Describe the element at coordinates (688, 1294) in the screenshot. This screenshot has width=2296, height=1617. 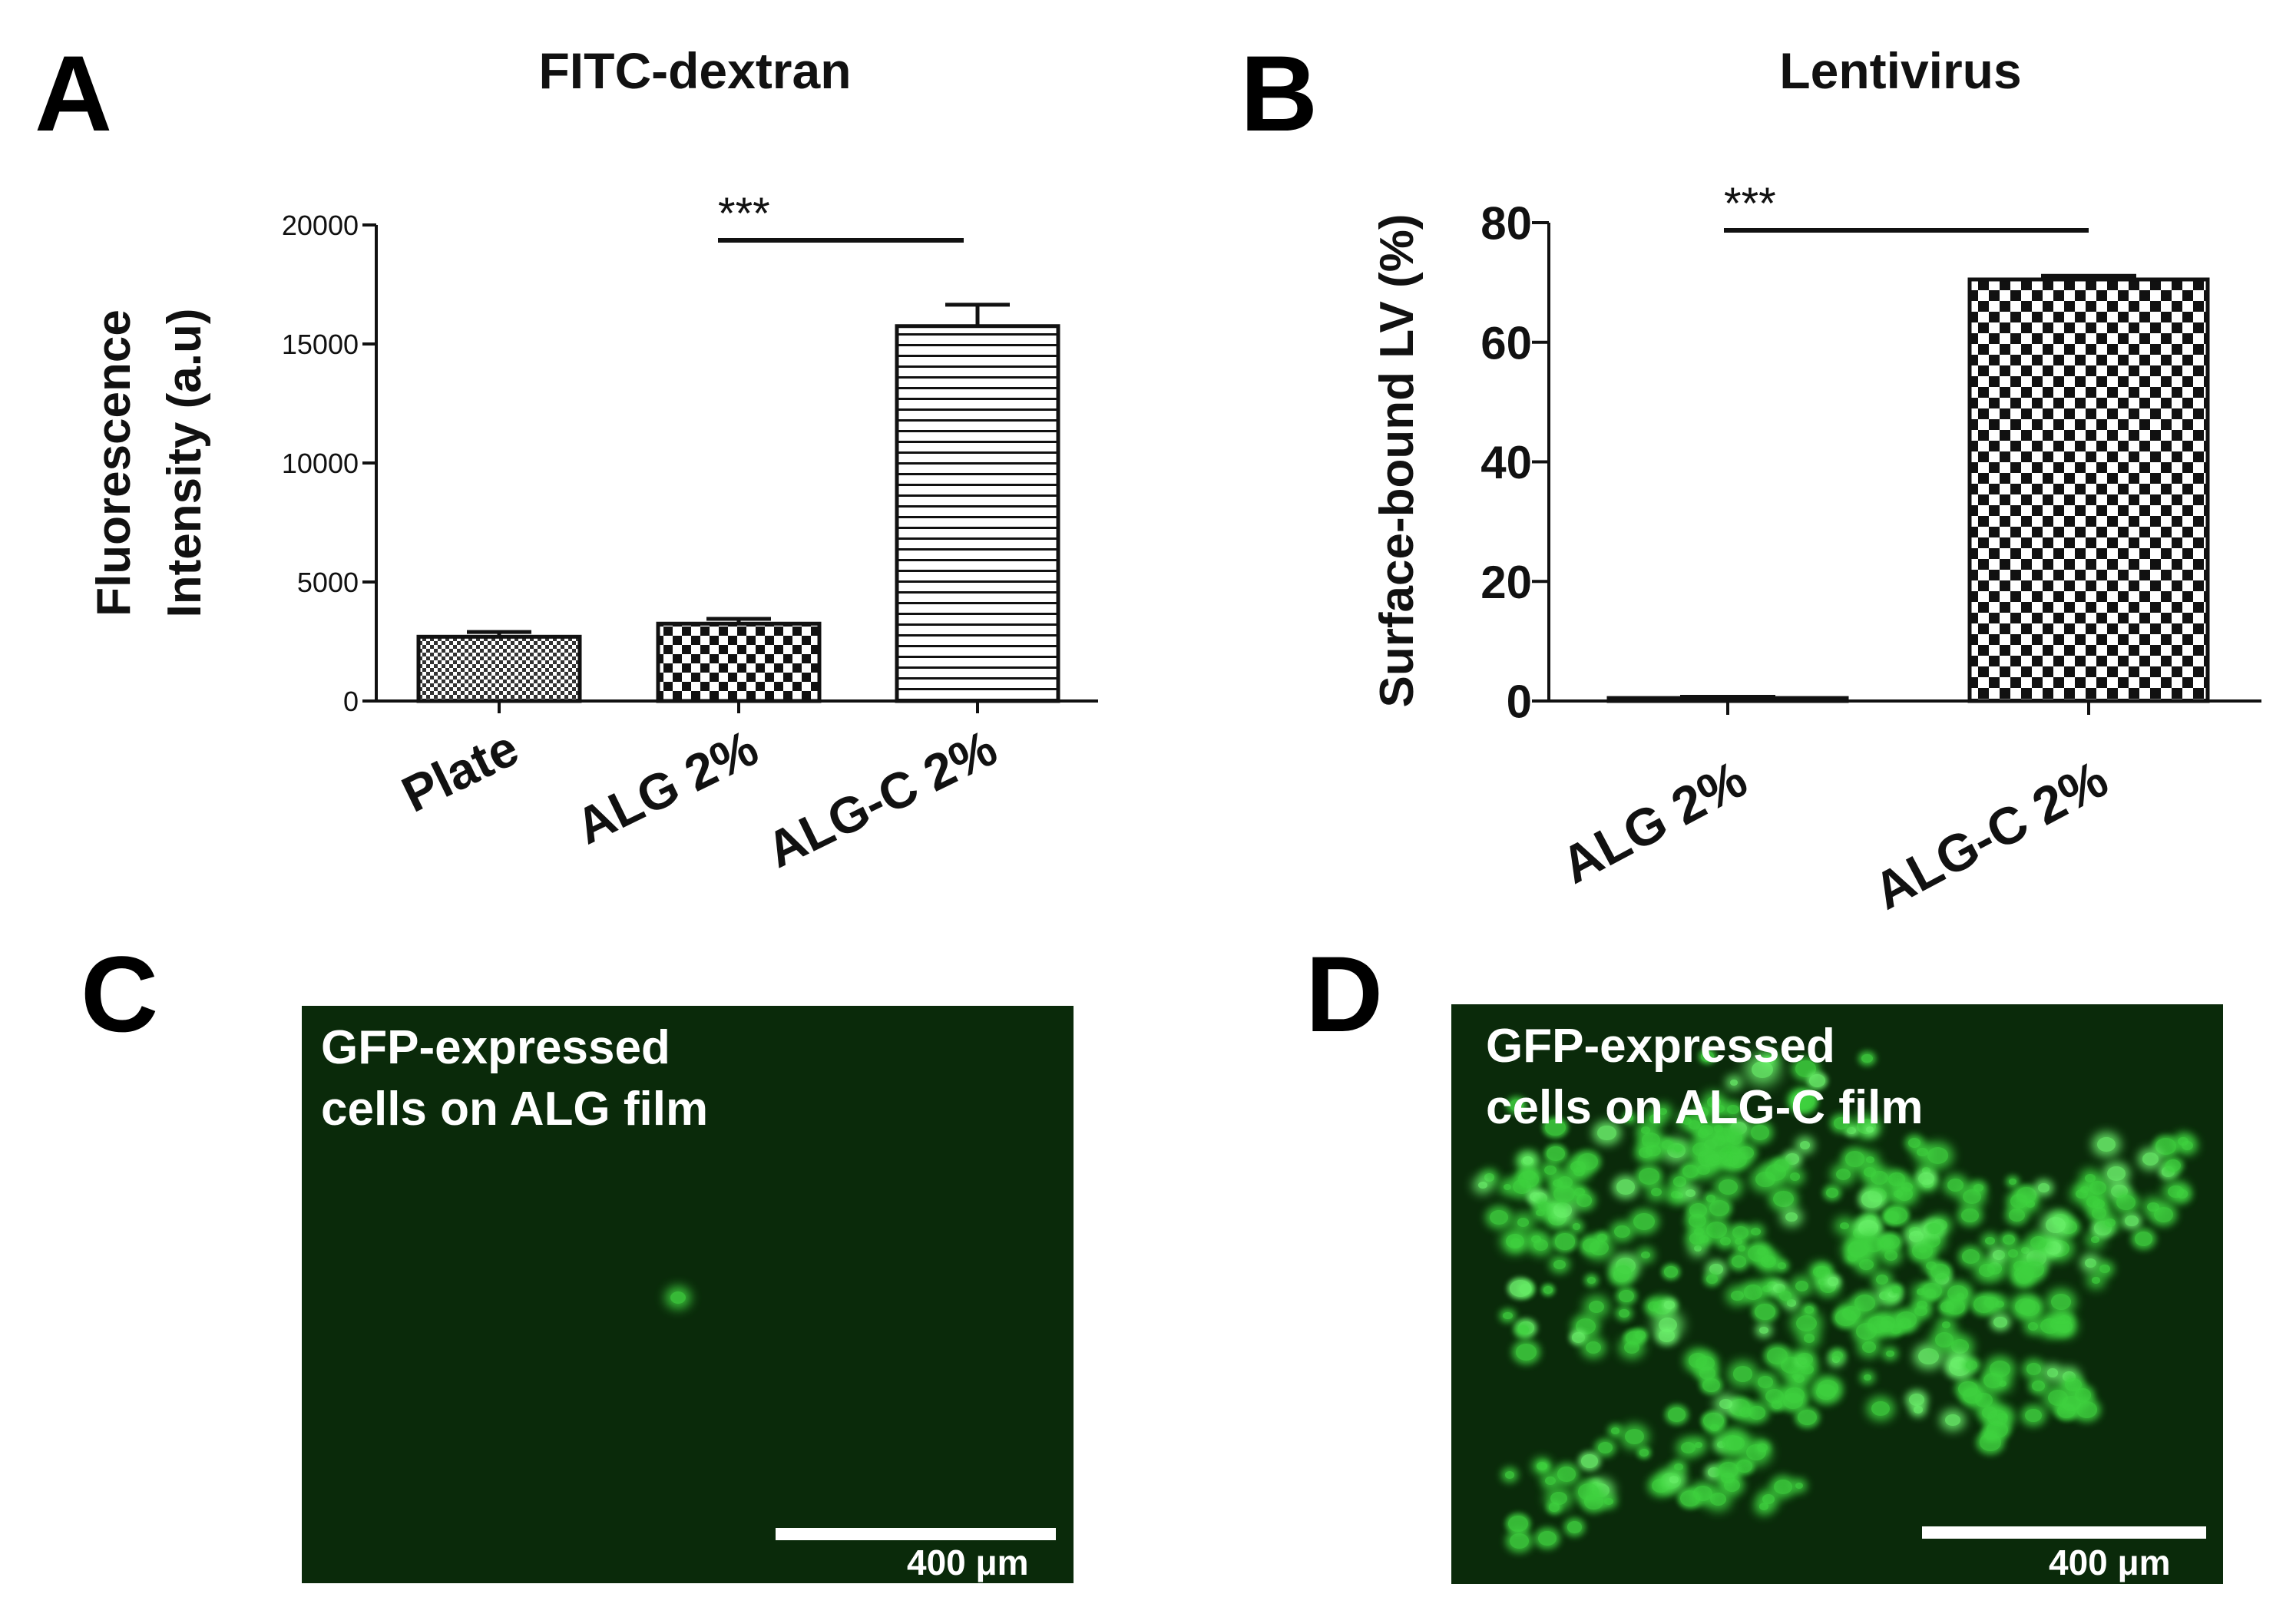
I see `micrograph-alg-film: GFP-expressed cells on ALG film 400 μm` at that location.